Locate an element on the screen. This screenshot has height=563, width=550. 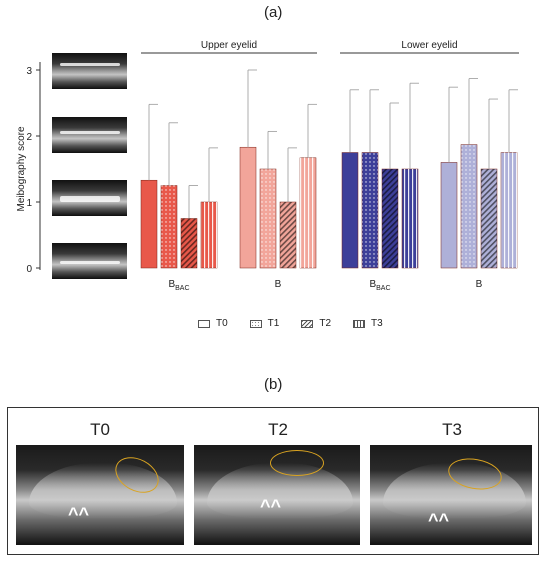
bar-group2-t0 is located at coordinates (248, 207).